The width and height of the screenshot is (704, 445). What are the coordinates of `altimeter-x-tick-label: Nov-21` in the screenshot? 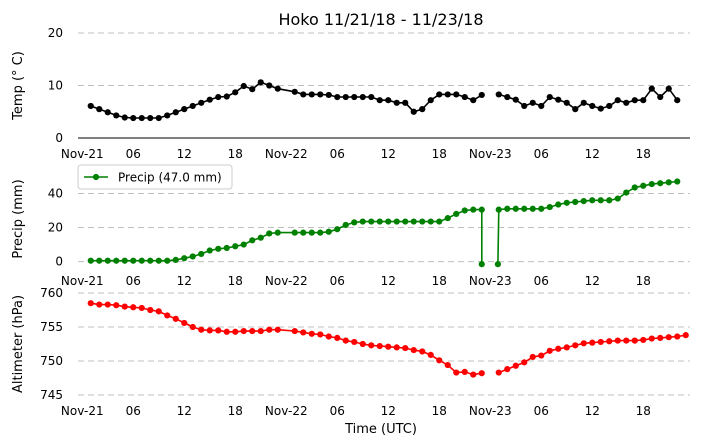 It's located at (82, 411).